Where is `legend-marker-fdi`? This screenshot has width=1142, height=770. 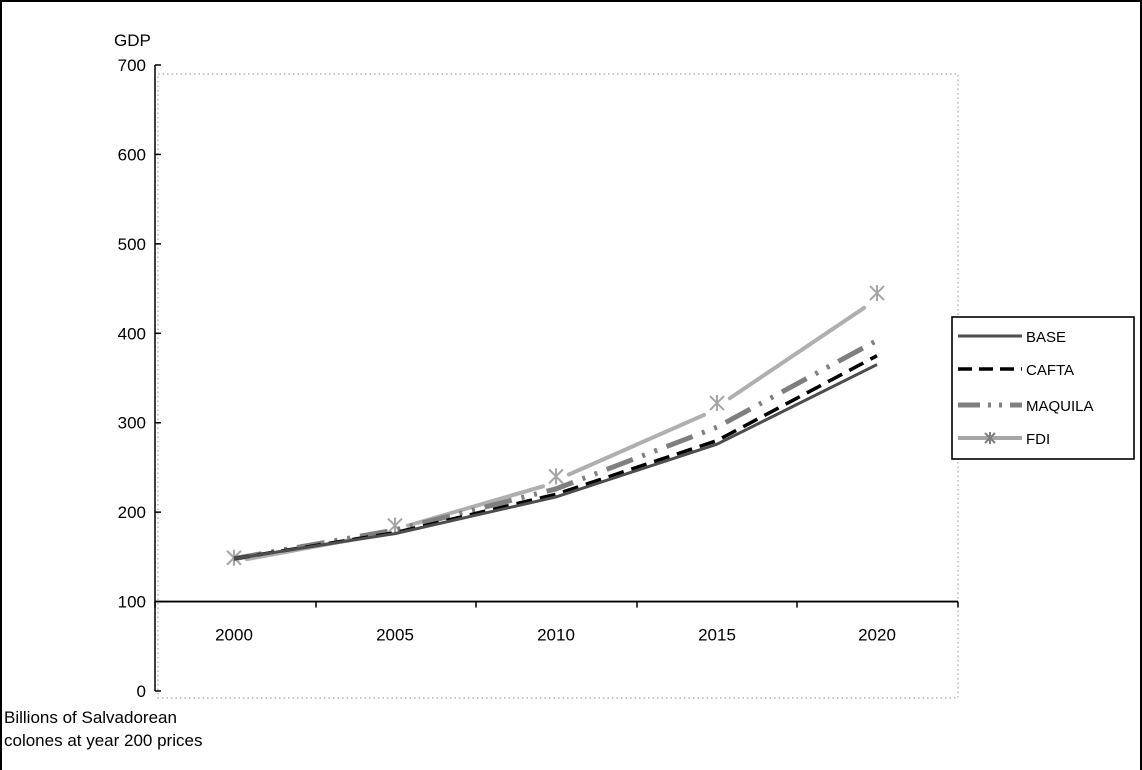 legend-marker-fdi is located at coordinates (990, 438).